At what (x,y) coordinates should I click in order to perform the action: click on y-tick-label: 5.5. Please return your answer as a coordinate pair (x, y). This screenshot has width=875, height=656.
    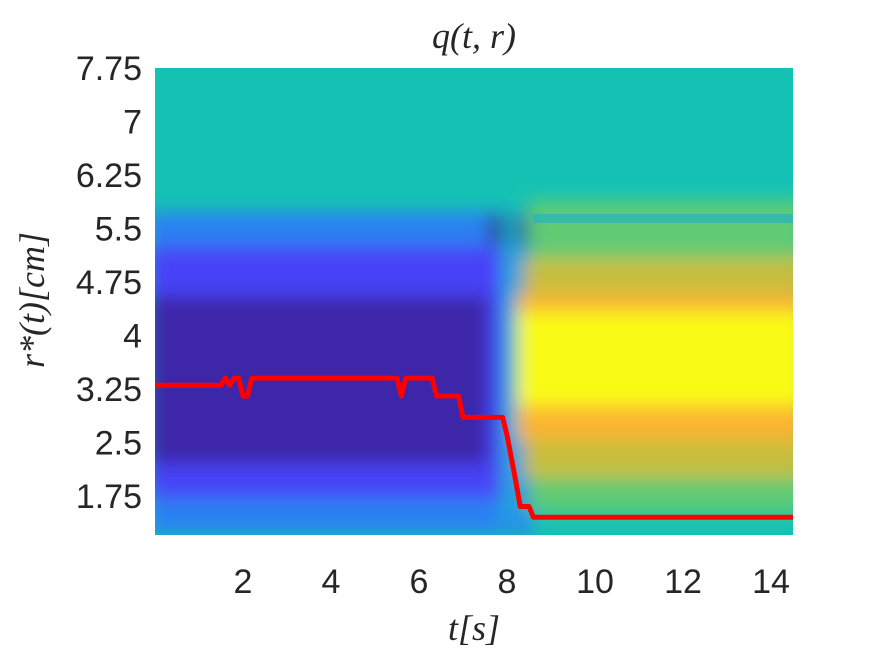
    Looking at the image, I should click on (118, 229).